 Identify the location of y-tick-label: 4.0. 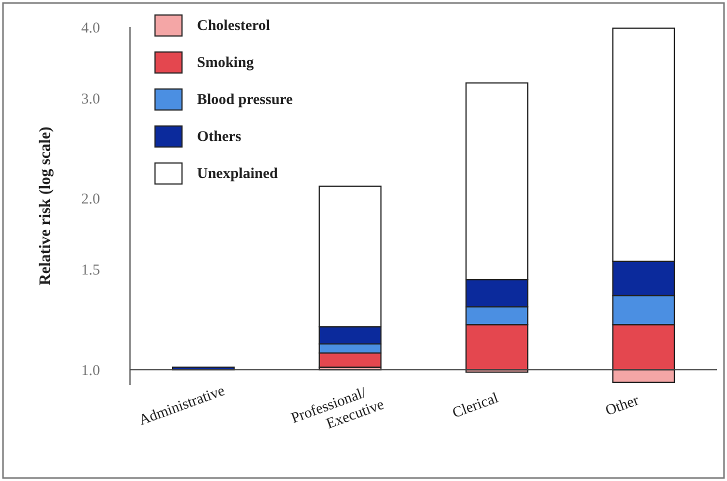
(90, 28).